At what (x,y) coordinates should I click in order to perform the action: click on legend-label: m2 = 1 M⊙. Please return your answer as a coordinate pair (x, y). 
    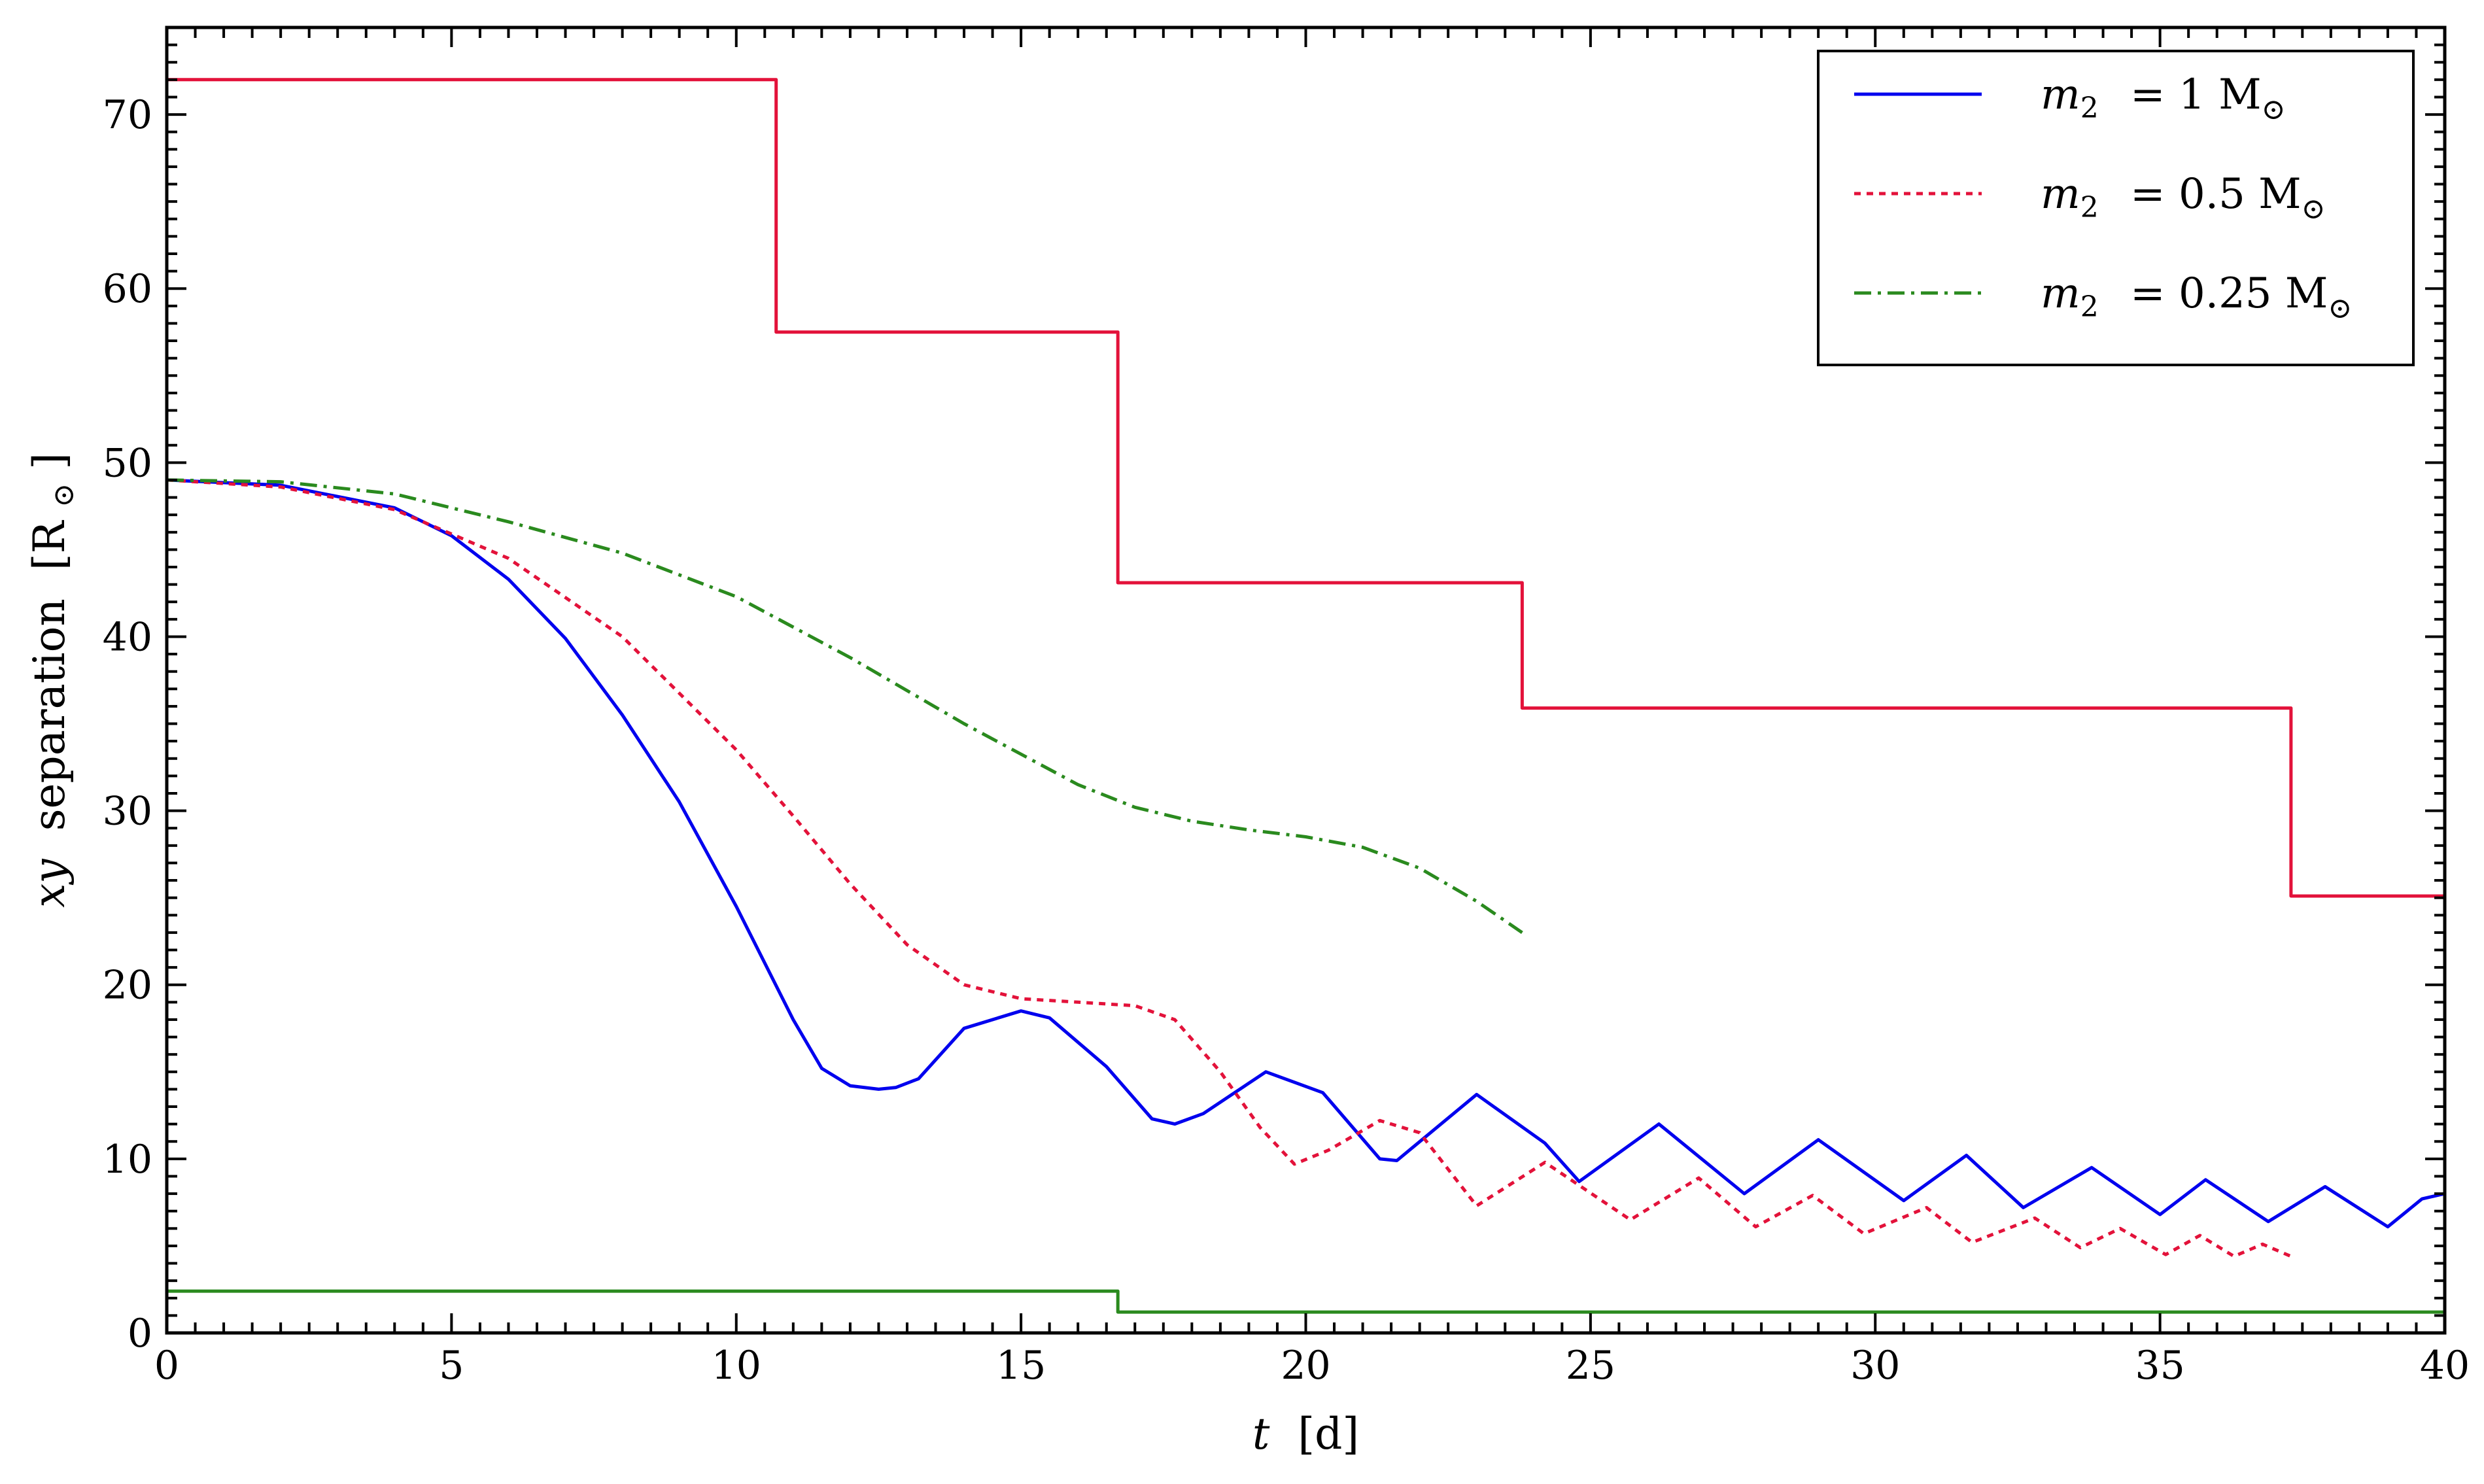
    Looking at the image, I should click on (2163, 98).